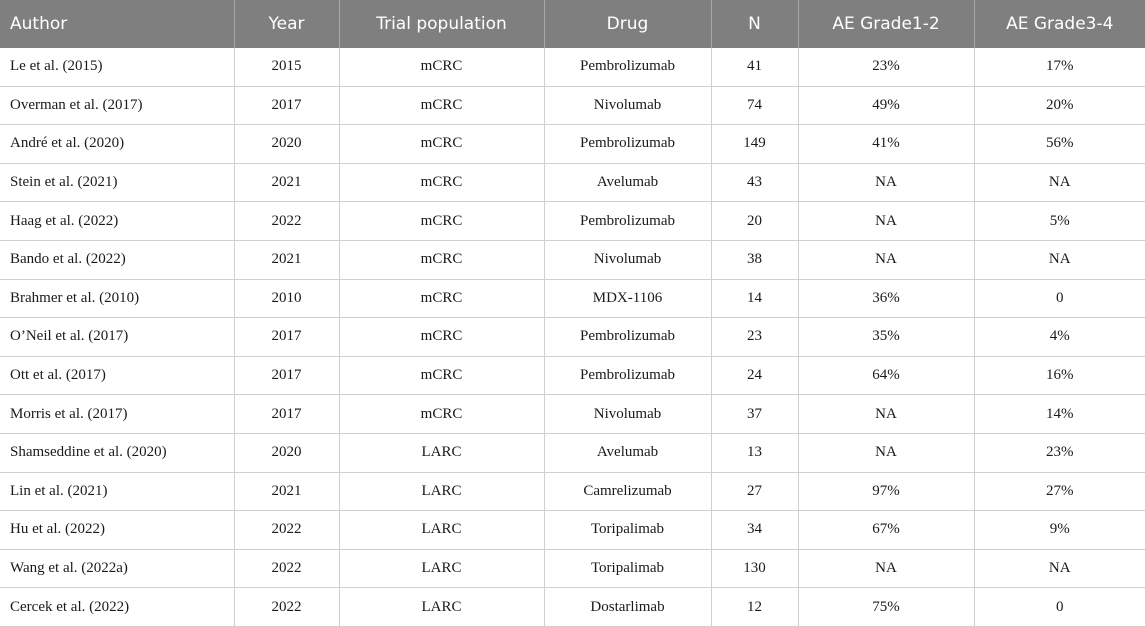  I want to click on cell-n: 74, so click(755, 106).